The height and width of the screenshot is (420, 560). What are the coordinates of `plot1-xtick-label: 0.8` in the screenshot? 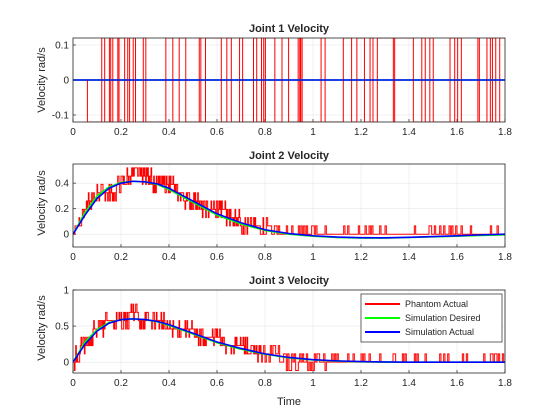 It's located at (265, 132).